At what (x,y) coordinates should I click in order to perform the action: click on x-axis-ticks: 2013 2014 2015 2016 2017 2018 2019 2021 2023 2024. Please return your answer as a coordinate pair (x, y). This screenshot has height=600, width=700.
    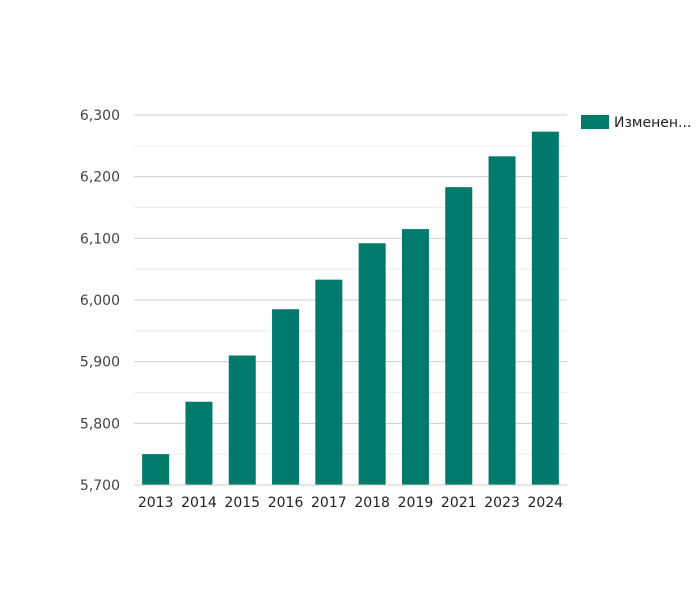
    Looking at the image, I should click on (350, 503).